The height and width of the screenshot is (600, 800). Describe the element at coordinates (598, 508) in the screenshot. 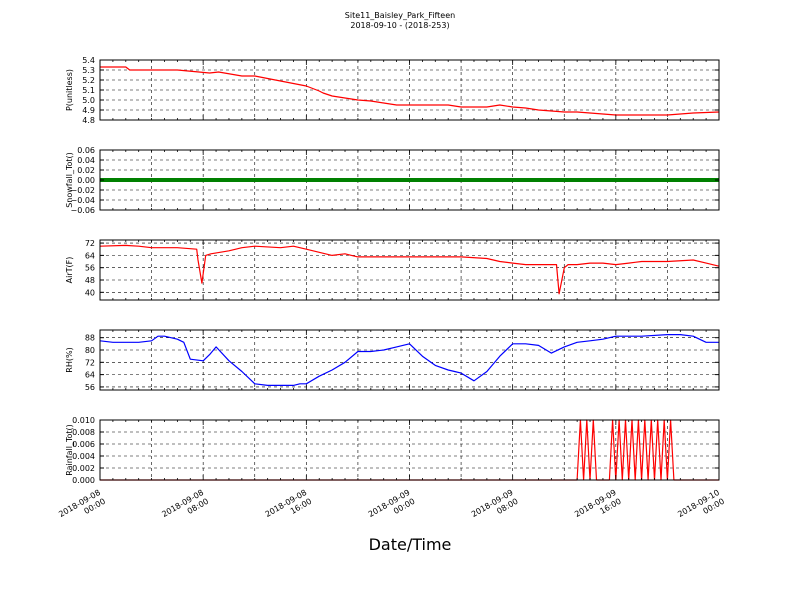

I see `x-tick-label: 2018-09-0916:00` at that location.